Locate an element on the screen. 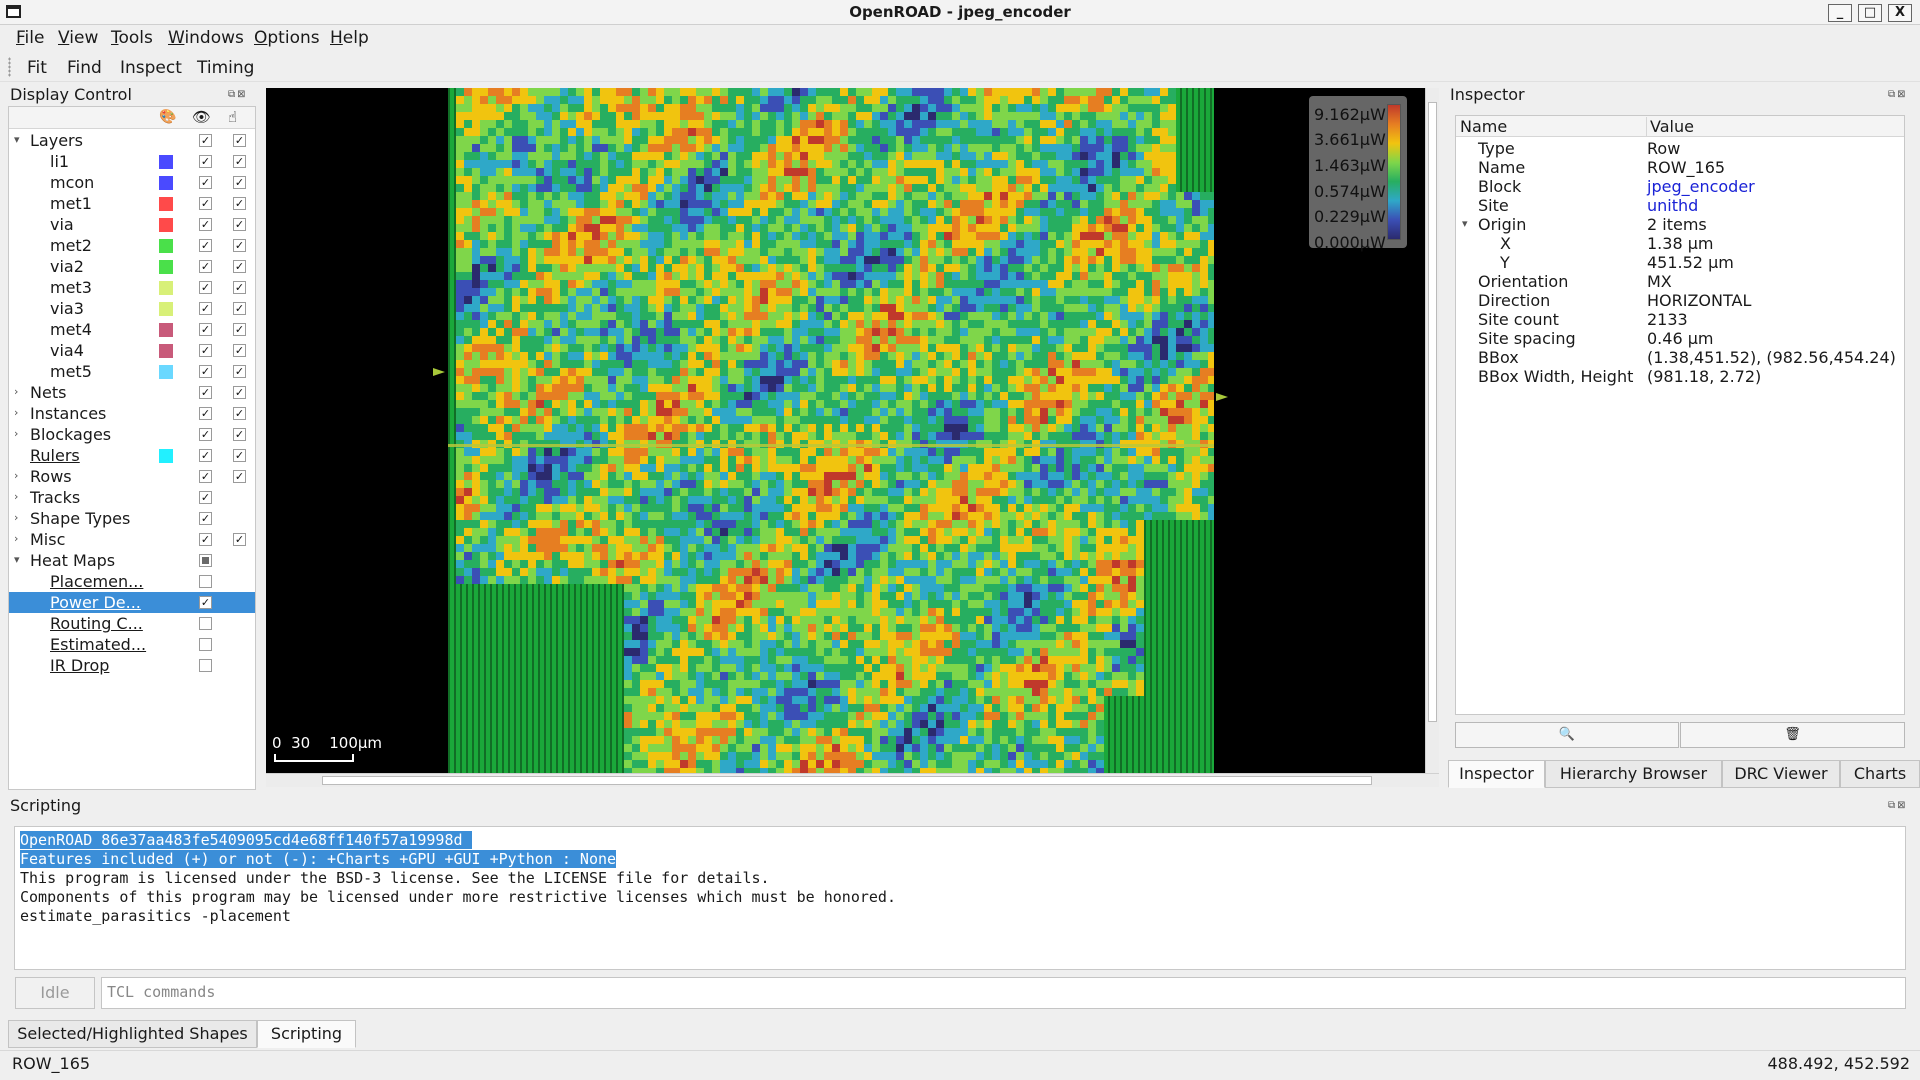 Image resolution: width=1920 pixels, height=1080 pixels. tab-hierarchy-browser: Hierarchy Browser is located at coordinates (1633, 774).